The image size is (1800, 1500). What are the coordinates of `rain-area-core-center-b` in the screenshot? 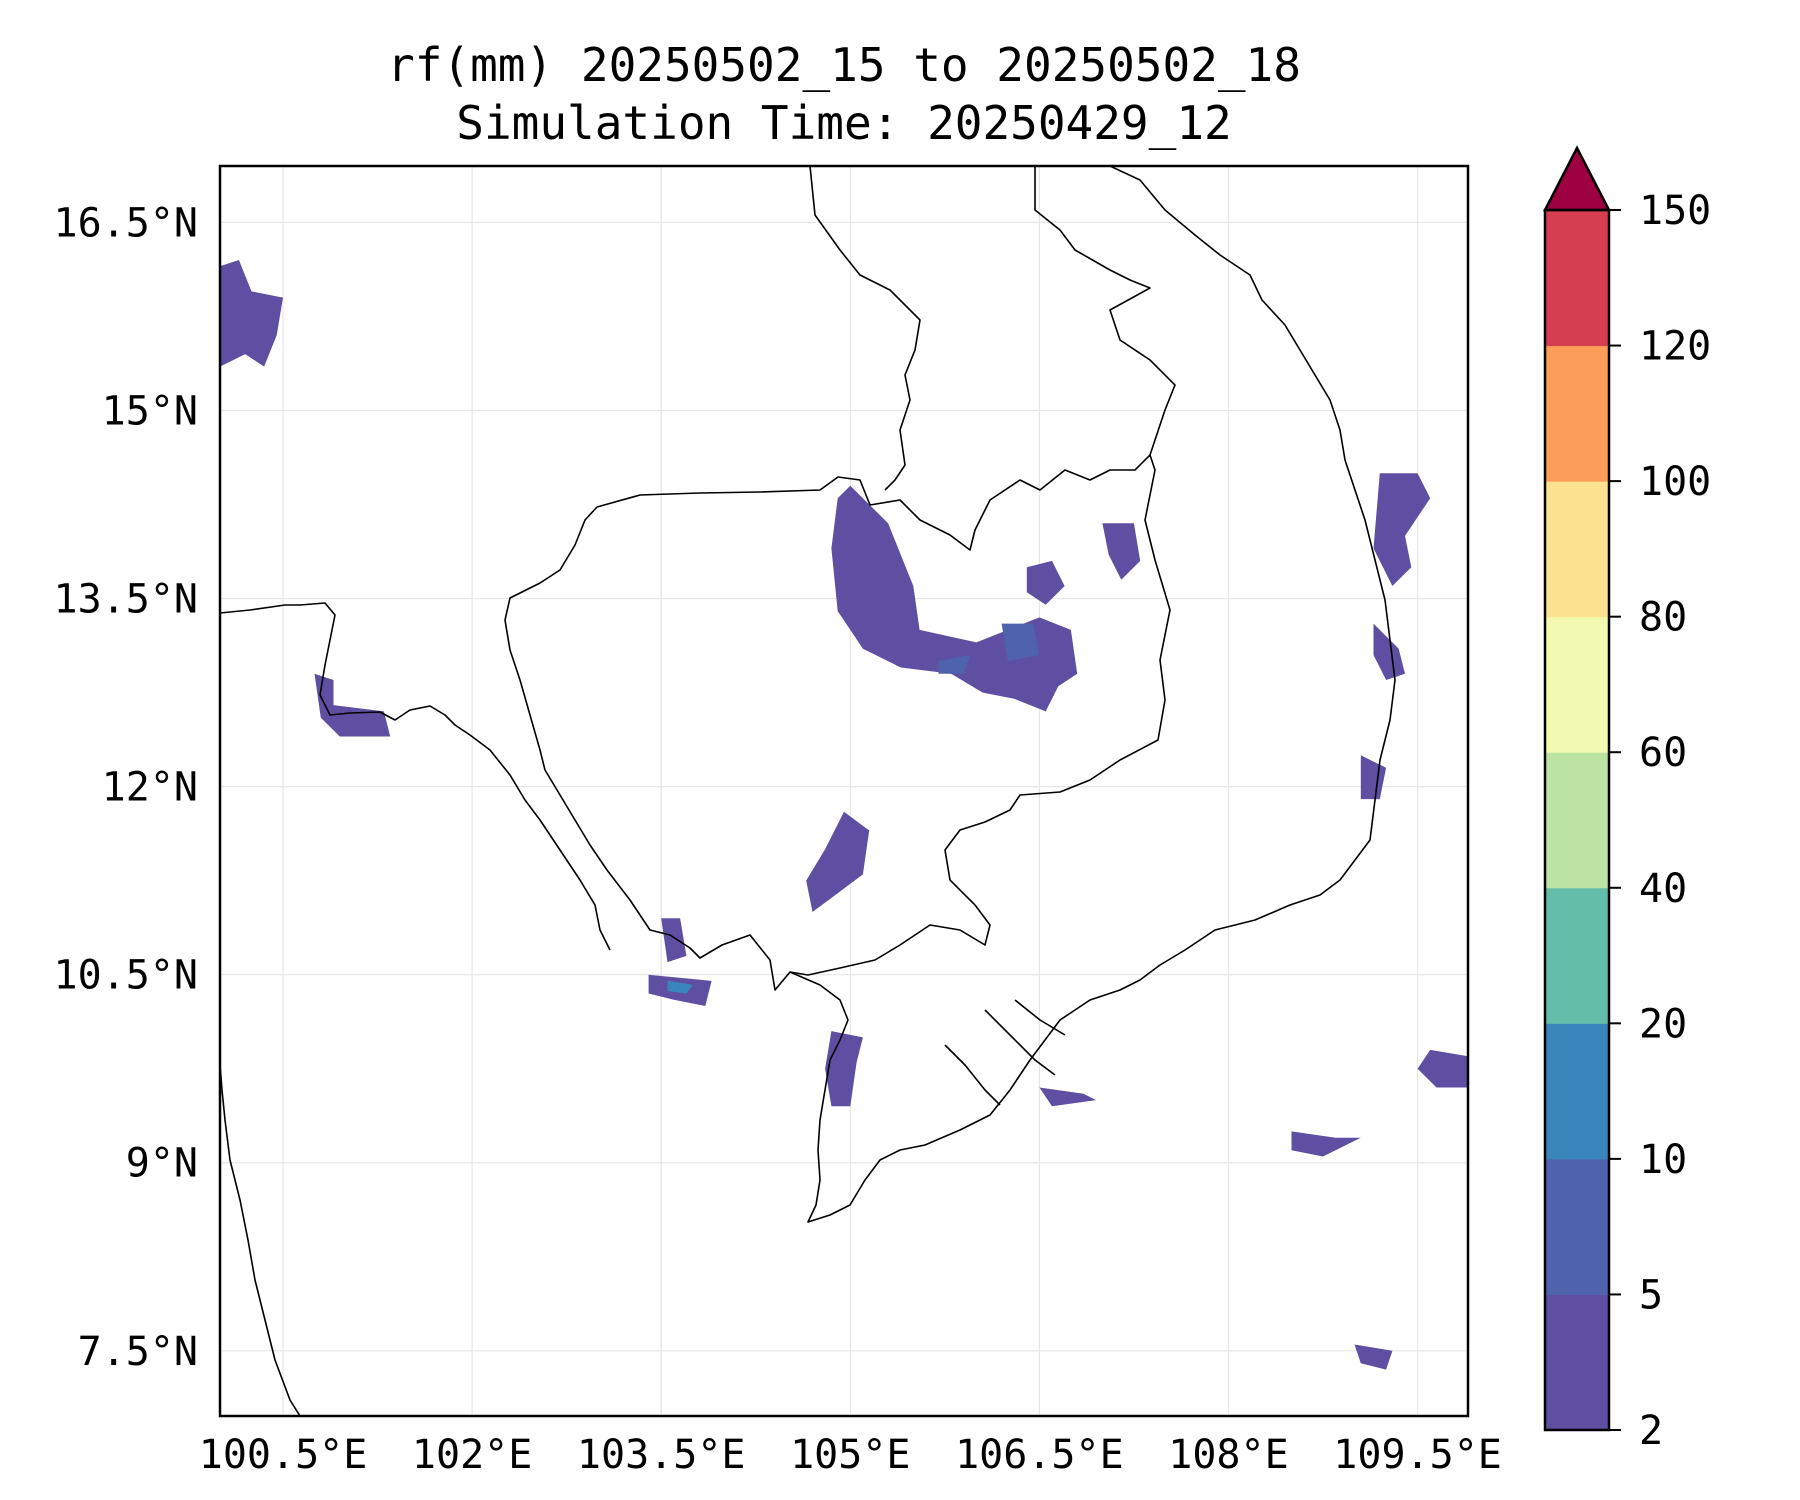 It's located at (954, 664).